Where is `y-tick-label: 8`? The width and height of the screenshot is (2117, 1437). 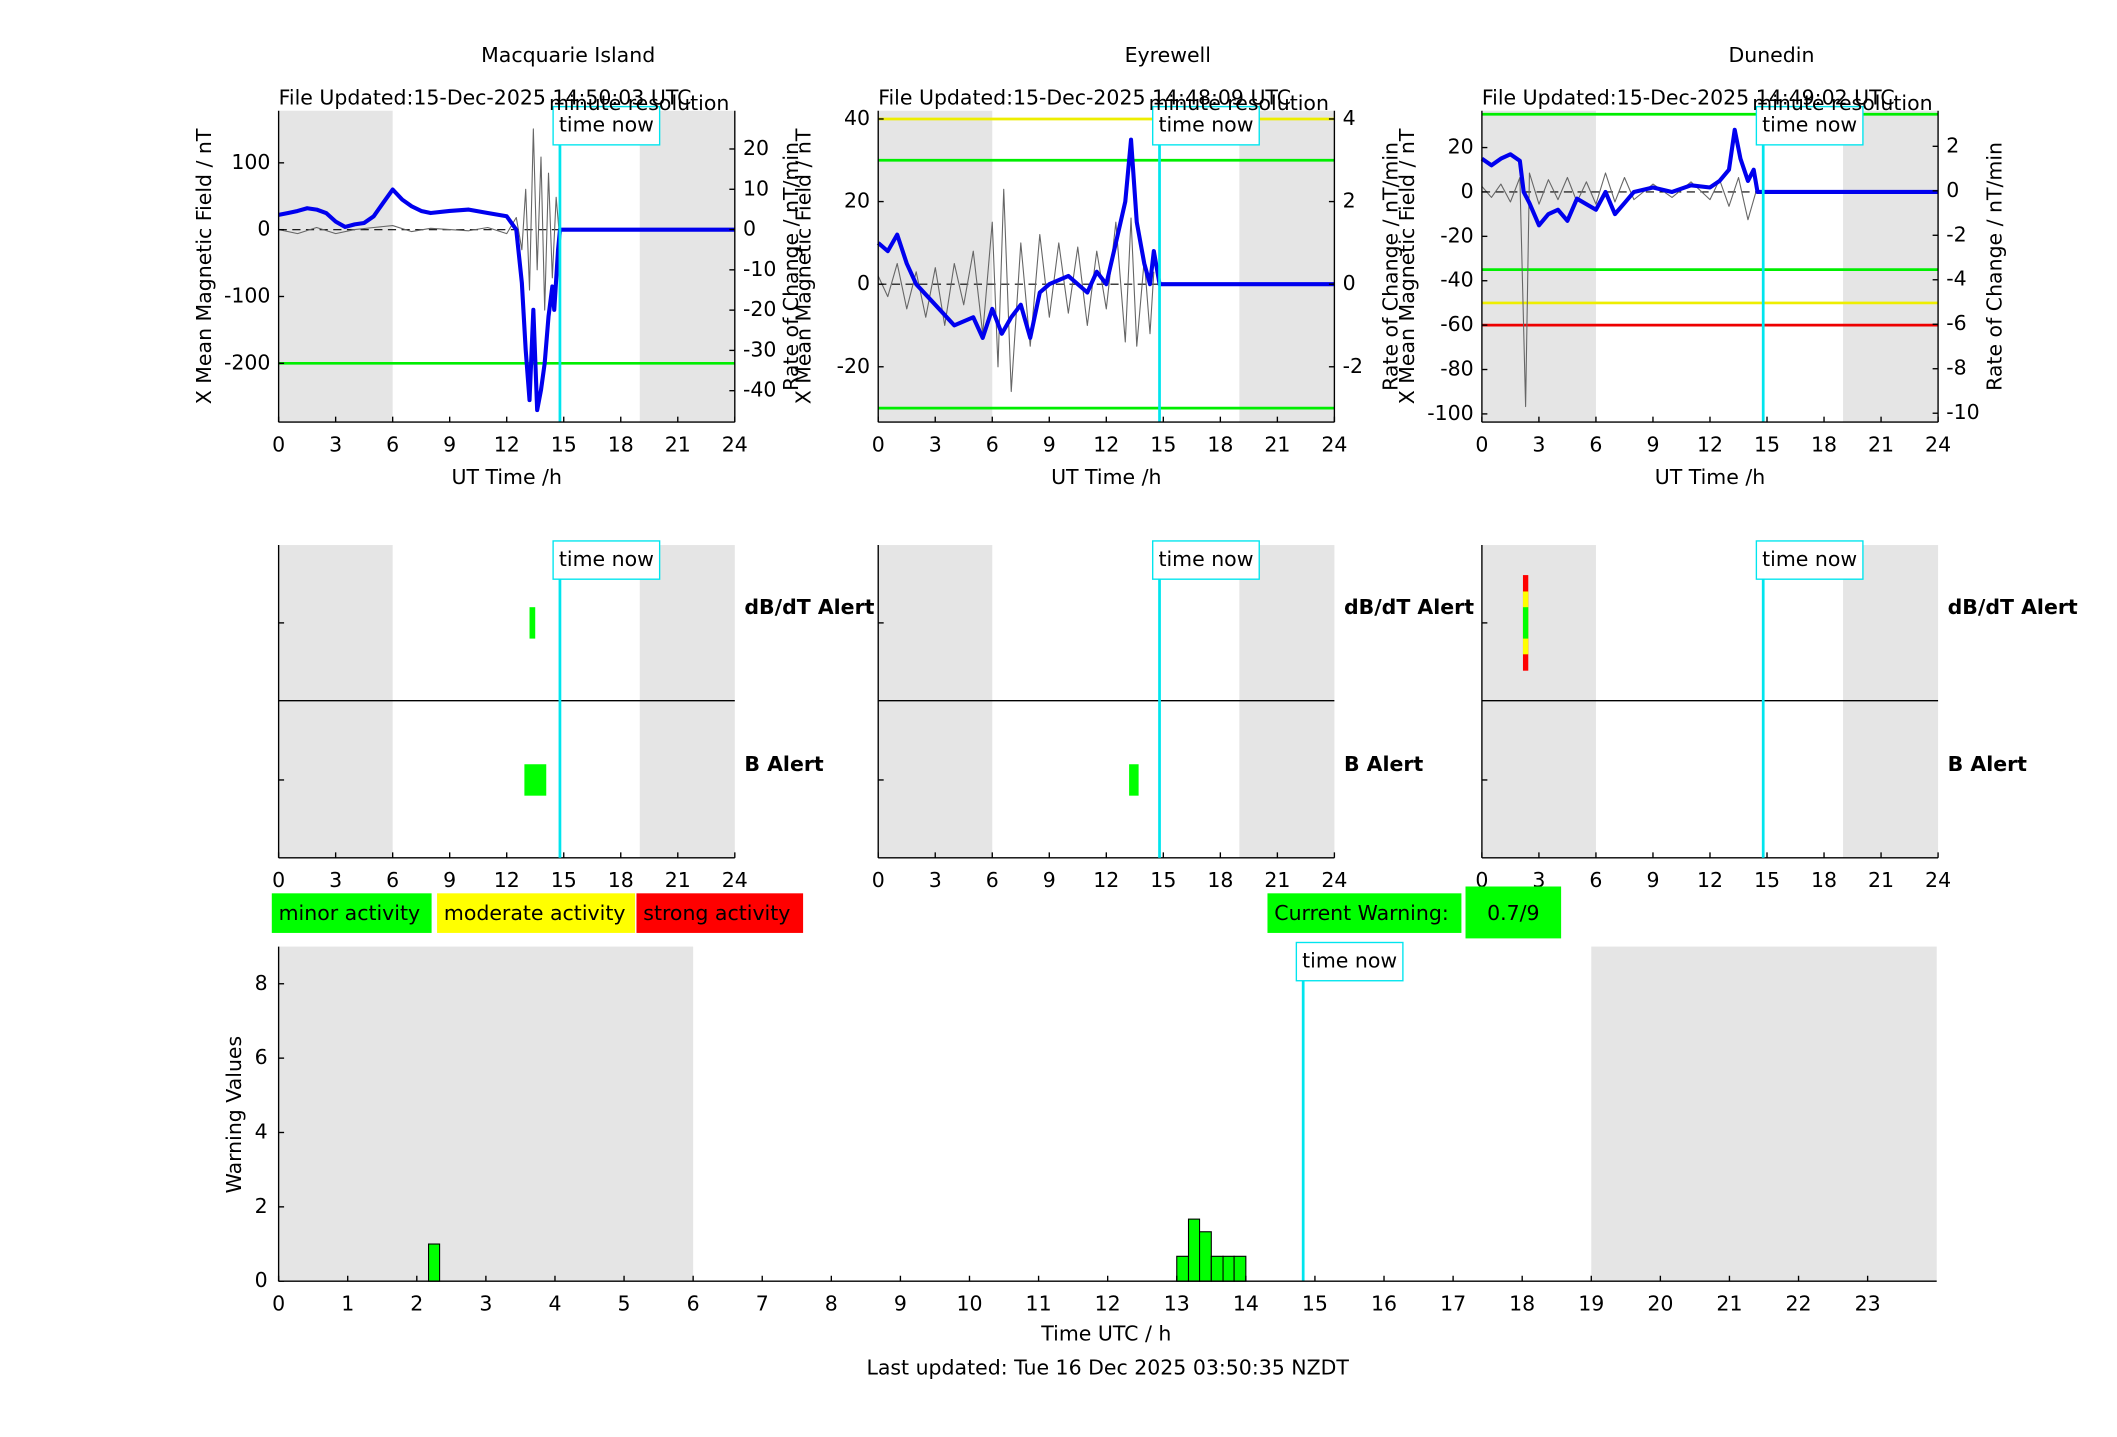
y-tick-label: 8 is located at coordinates (261, 983).